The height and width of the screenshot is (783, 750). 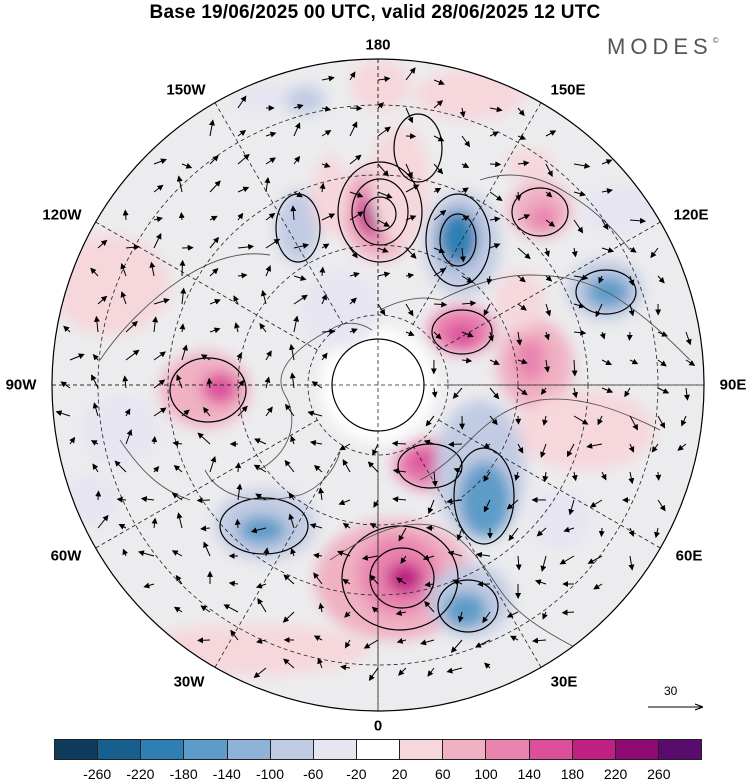 What do you see at coordinates (378, 726) in the screenshot?
I see `lon-label-0: 0` at bounding box center [378, 726].